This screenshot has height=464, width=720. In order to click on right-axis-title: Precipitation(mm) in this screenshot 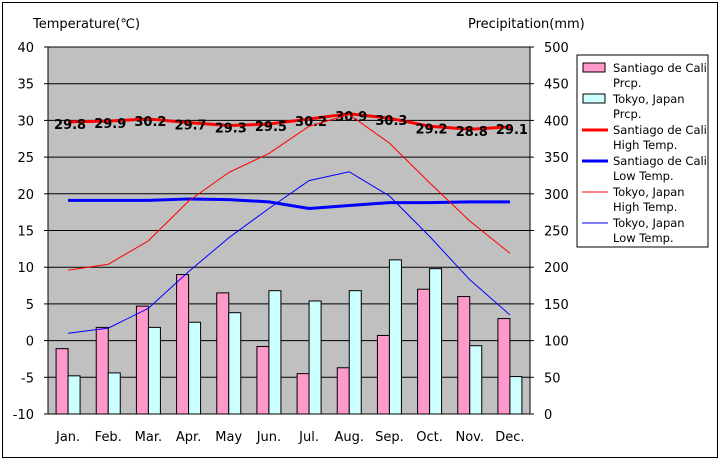, I will do `click(526, 24)`.